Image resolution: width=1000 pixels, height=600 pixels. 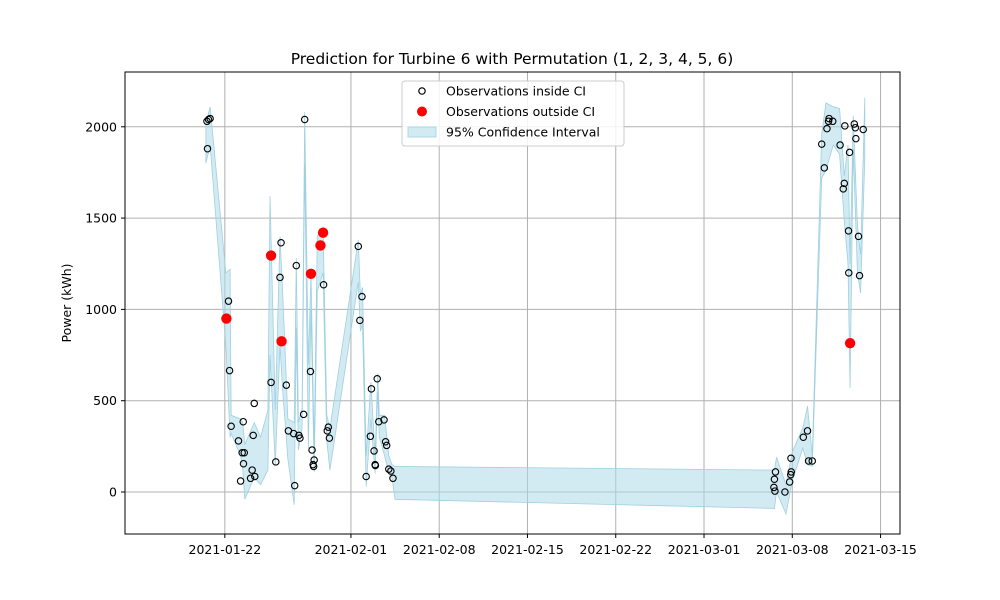 I want to click on x-tick-label: 2021-03-01, so click(x=704, y=549).